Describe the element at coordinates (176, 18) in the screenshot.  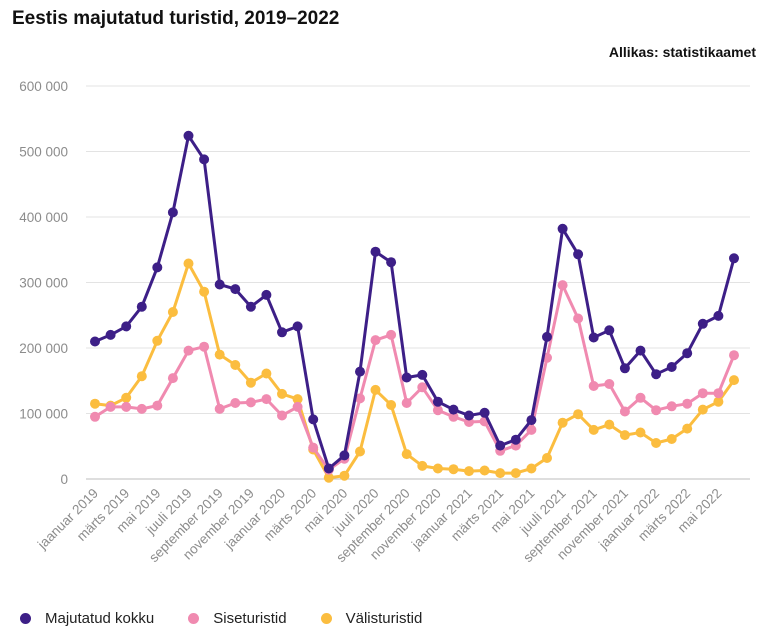
I see `chart-title: Eestis majutatud turistid, 2019–2022` at that location.